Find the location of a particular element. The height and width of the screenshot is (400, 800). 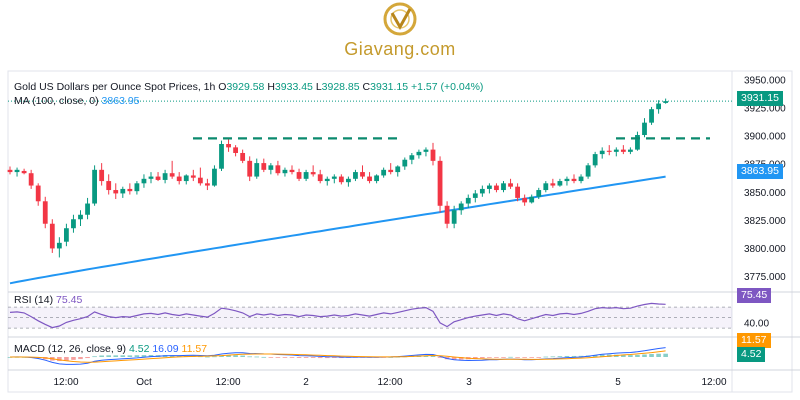

macd-line is located at coordinates (337, 356).